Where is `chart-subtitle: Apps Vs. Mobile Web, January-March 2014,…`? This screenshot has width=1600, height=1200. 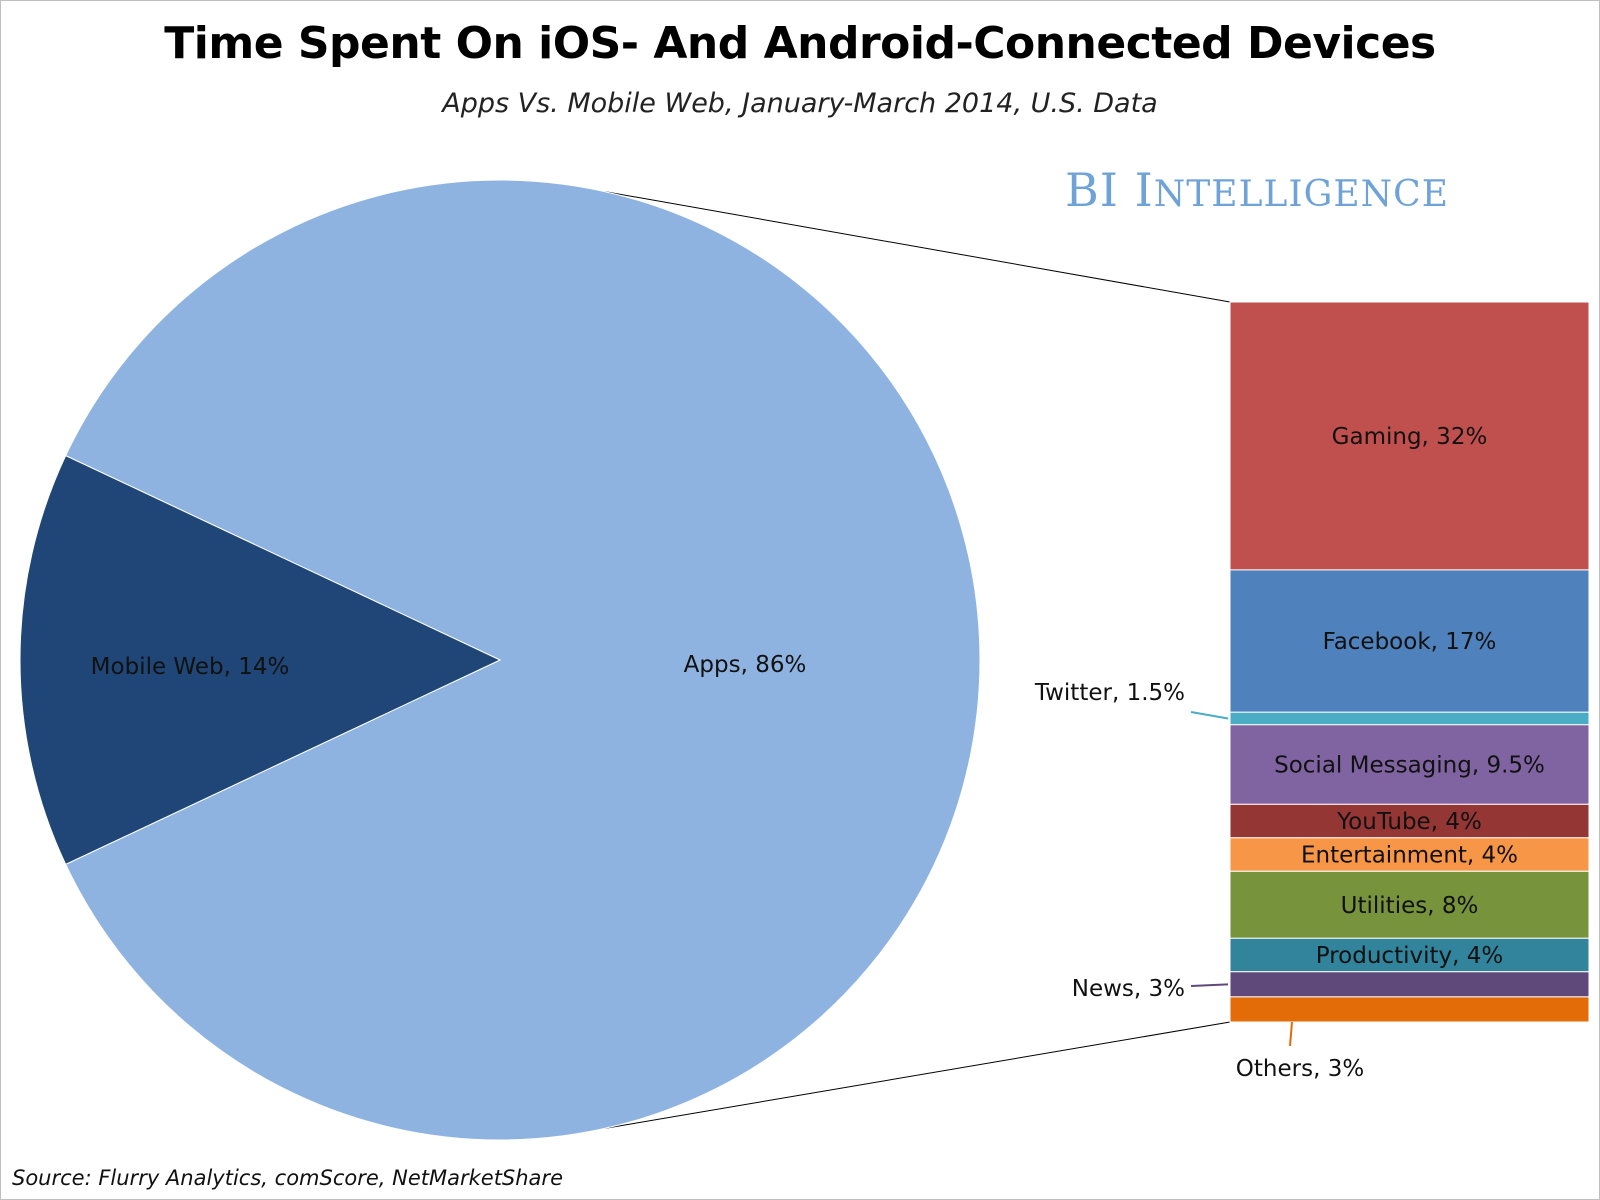
chart-subtitle: Apps Vs. Mobile Web, January-March 2014,… is located at coordinates (800, 103).